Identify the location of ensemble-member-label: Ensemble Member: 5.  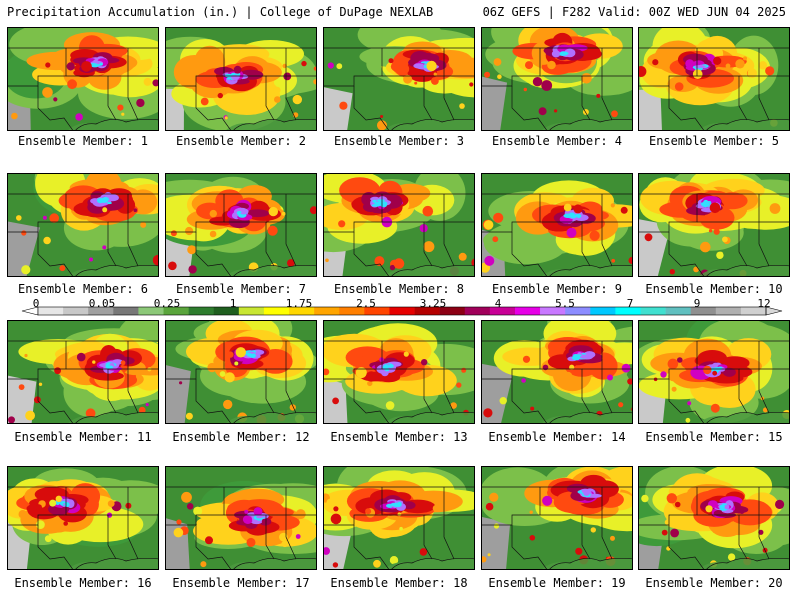
(714, 141).